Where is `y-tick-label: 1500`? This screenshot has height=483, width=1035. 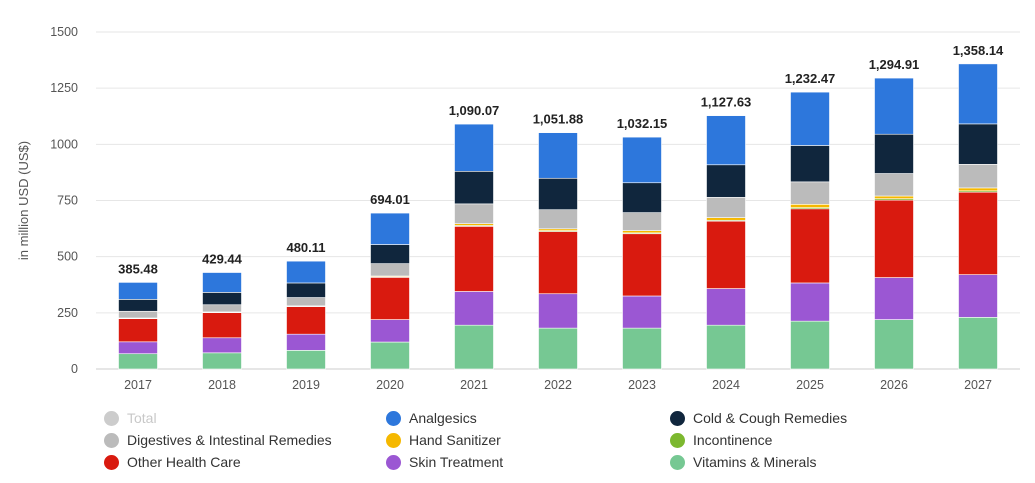
y-tick-label: 1500 is located at coordinates (64, 32).